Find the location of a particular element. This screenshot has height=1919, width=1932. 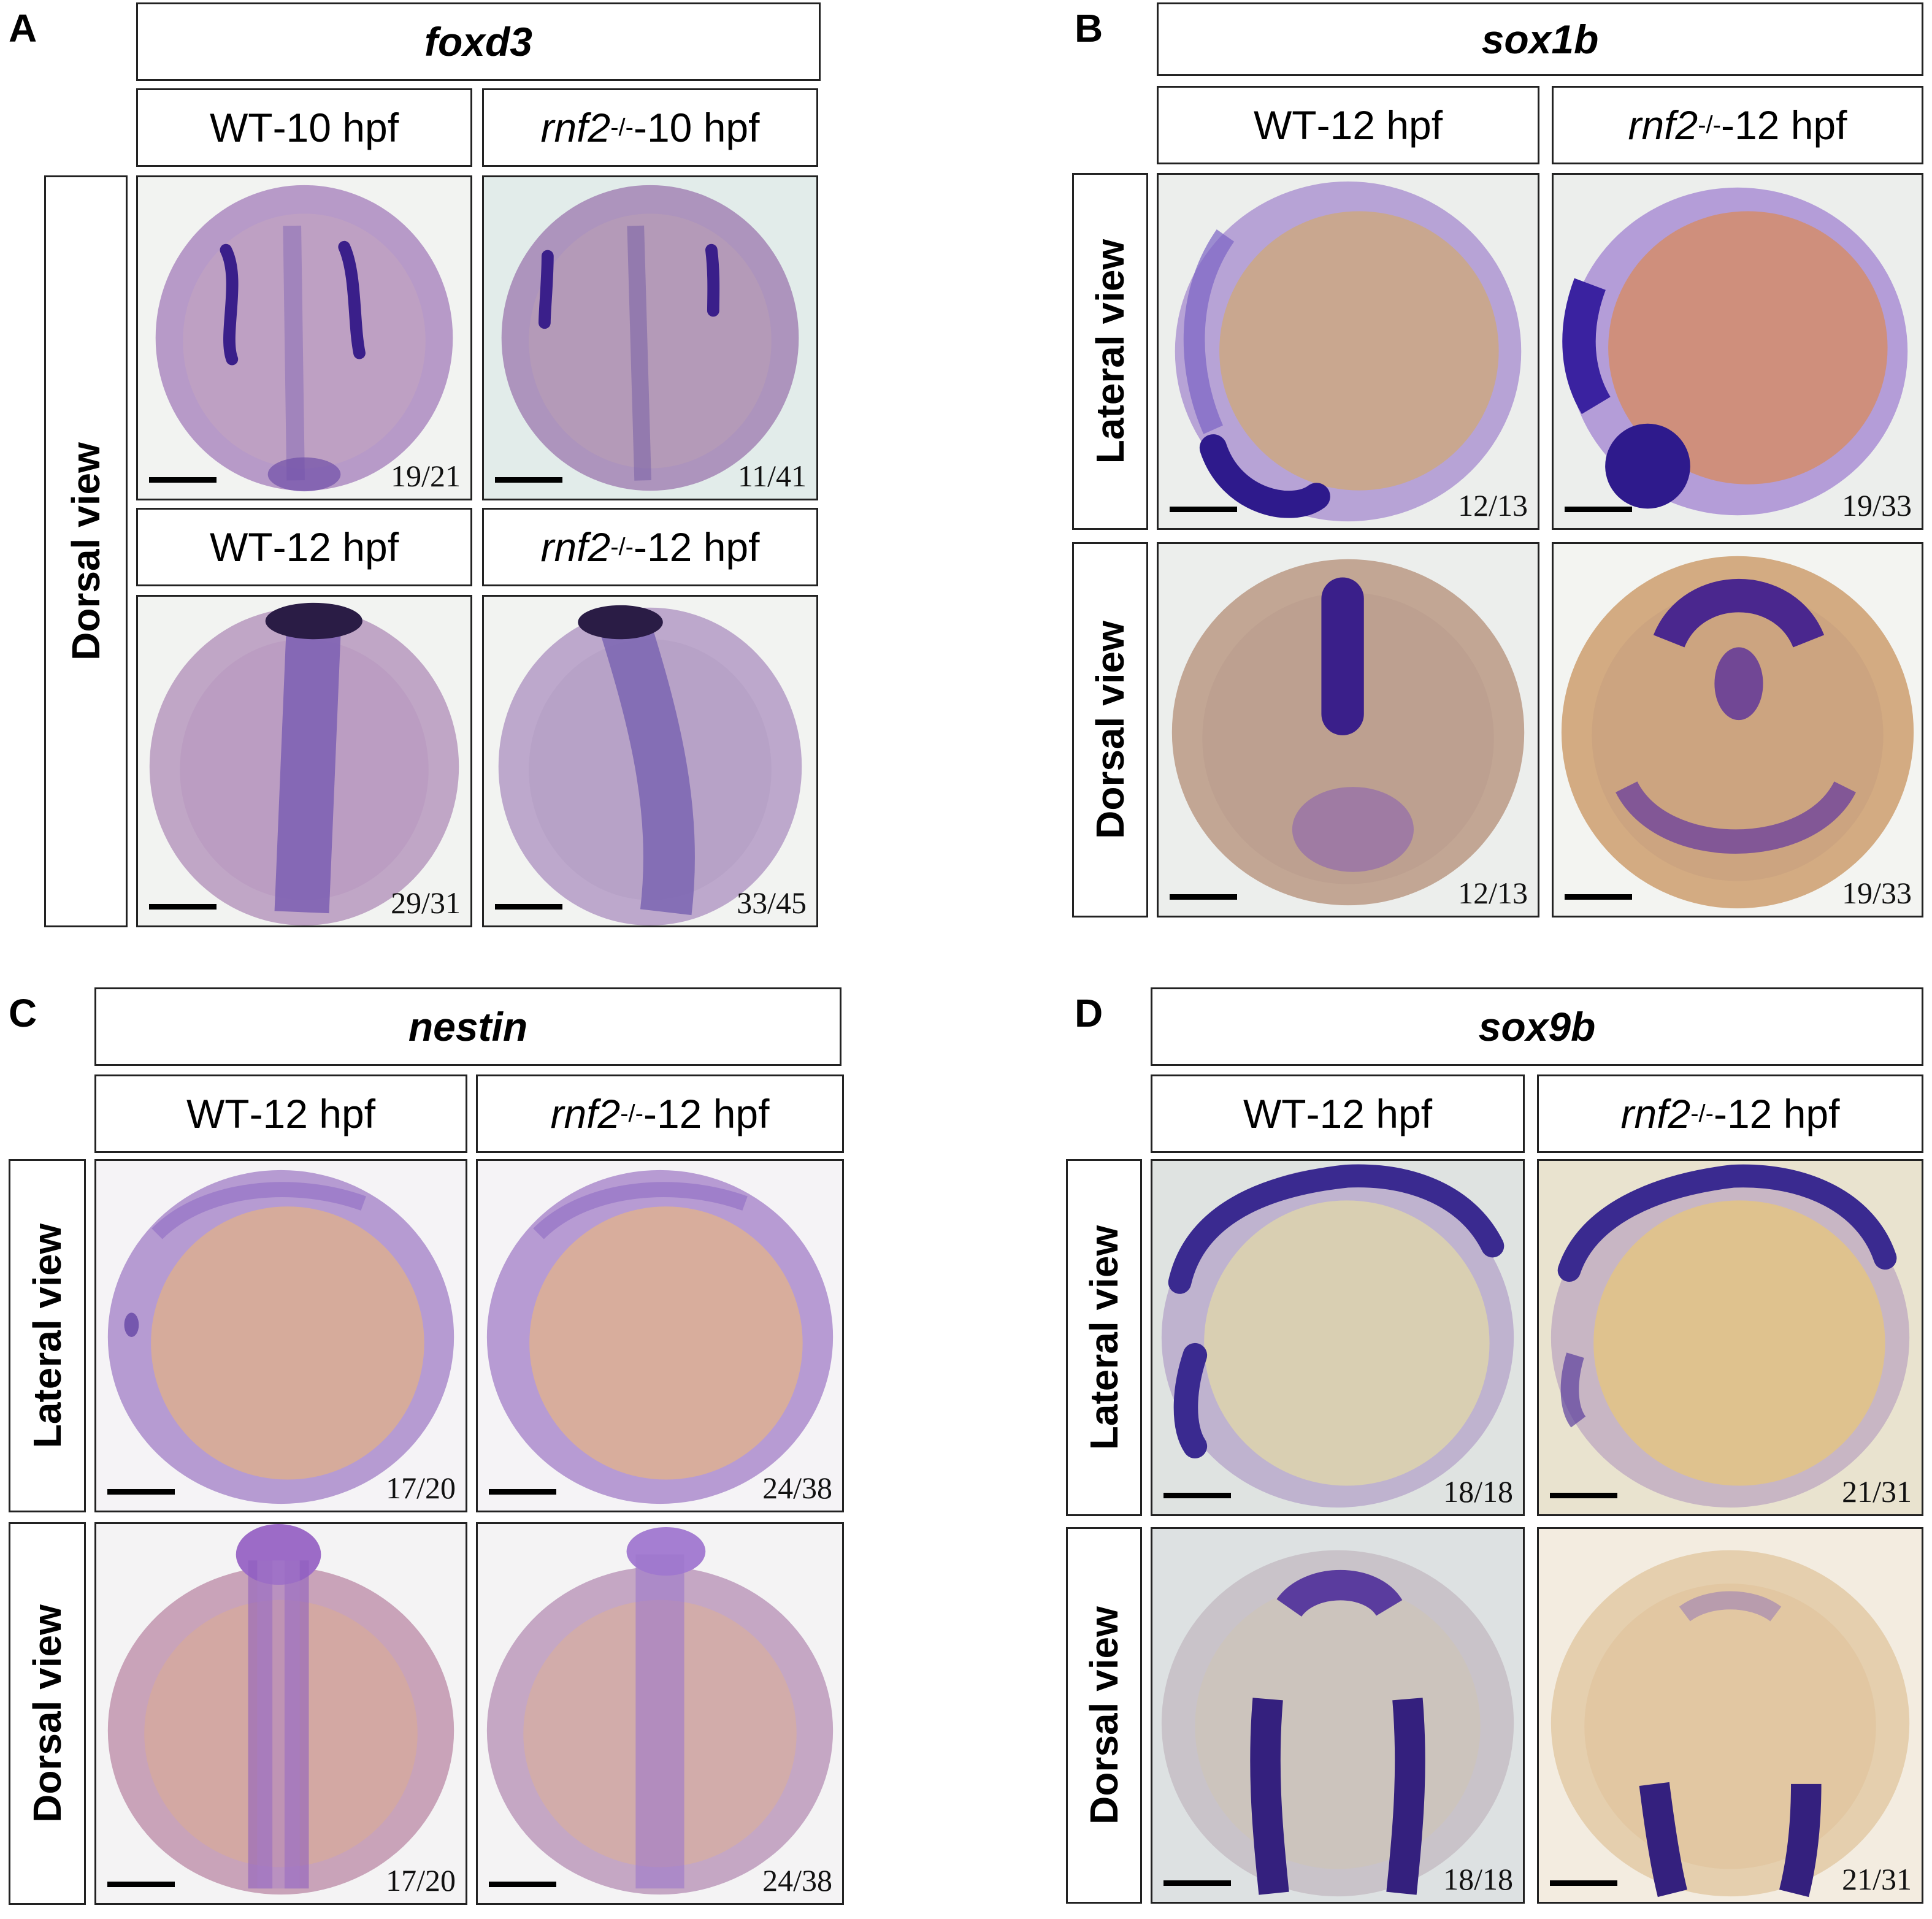

embryo-image-nestin-mutant-lateral: 24/38 is located at coordinates (660, 1335).